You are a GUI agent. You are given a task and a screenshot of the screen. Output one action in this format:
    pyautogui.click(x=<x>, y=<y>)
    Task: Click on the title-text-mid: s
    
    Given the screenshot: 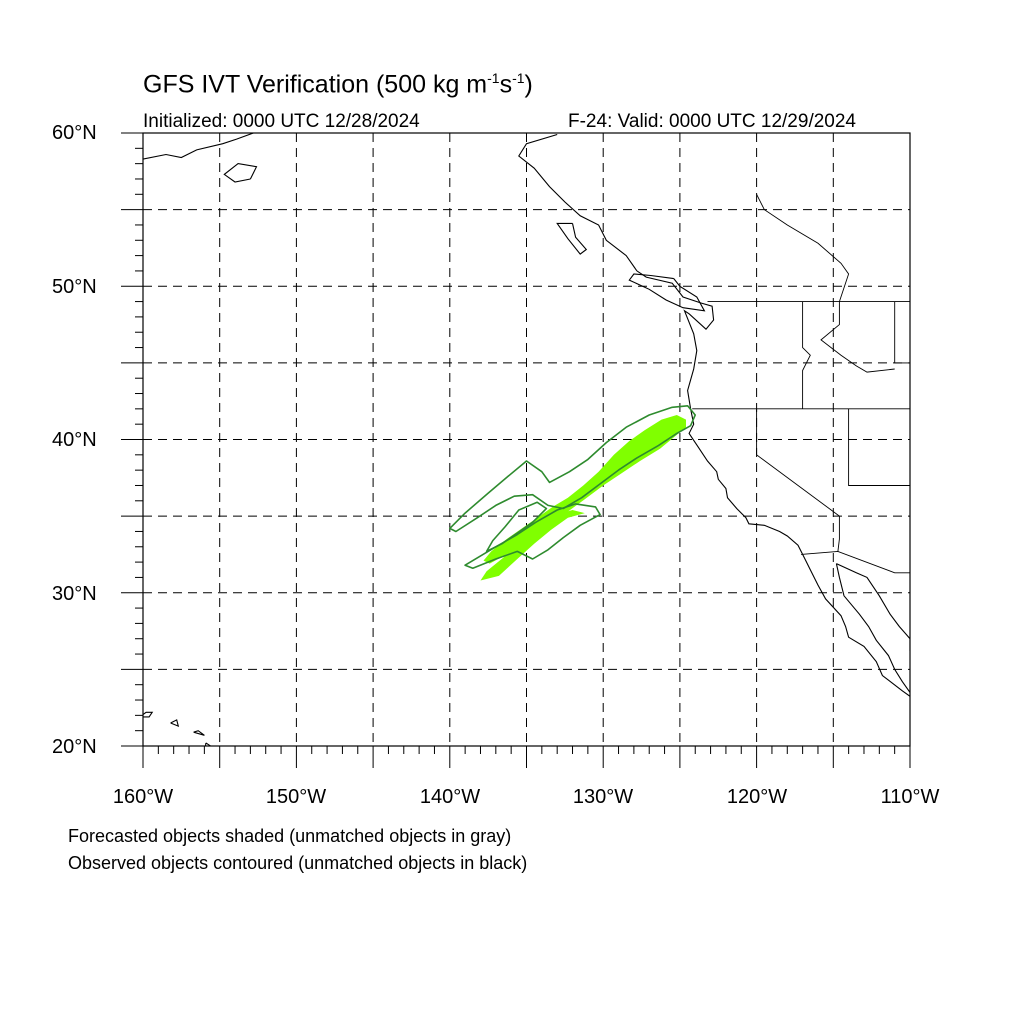 What is the action you would take?
    pyautogui.click(x=506, y=84)
    